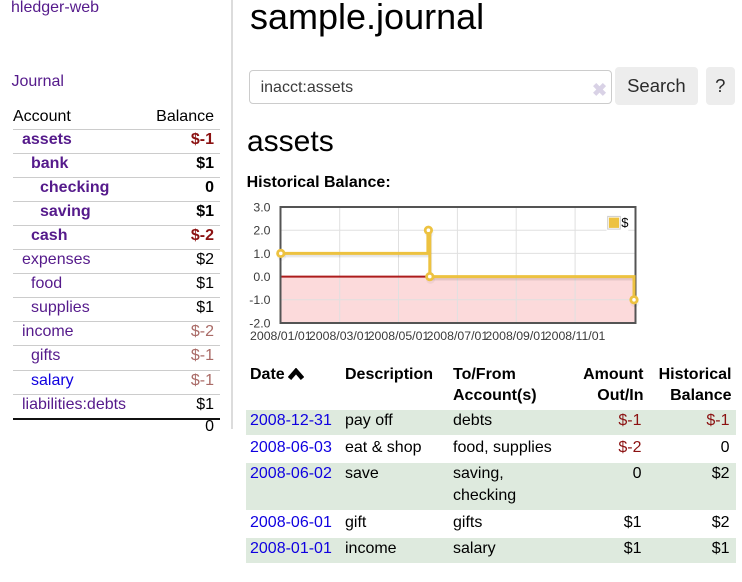 The image size is (742, 582). Describe the element at coordinates (575, 336) in the screenshot. I see `svg-text: 2008/11/01` at that location.